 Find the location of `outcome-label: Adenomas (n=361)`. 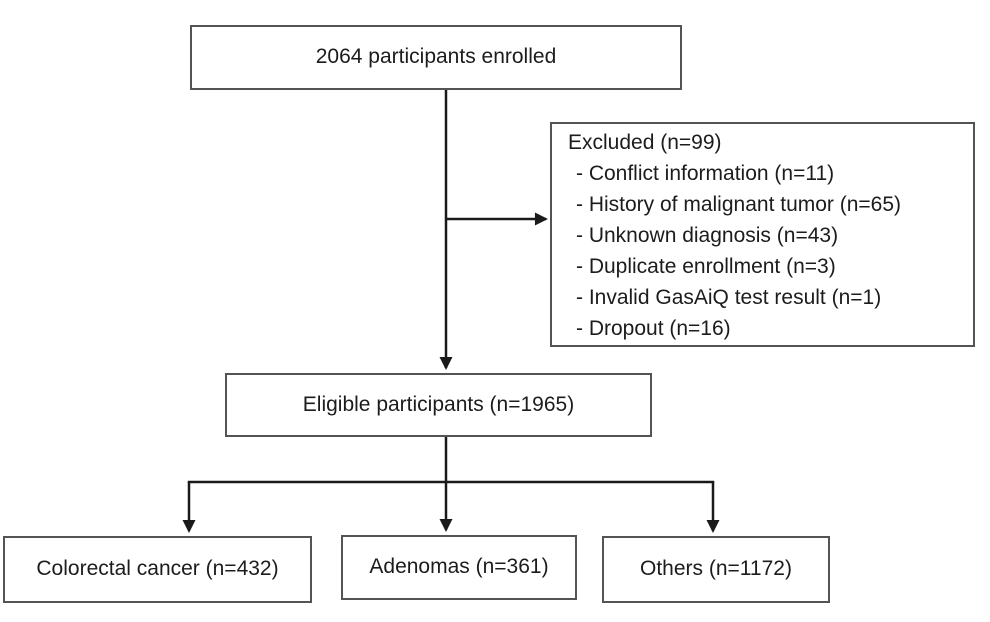

outcome-label: Adenomas (n=361) is located at coordinates (459, 567).